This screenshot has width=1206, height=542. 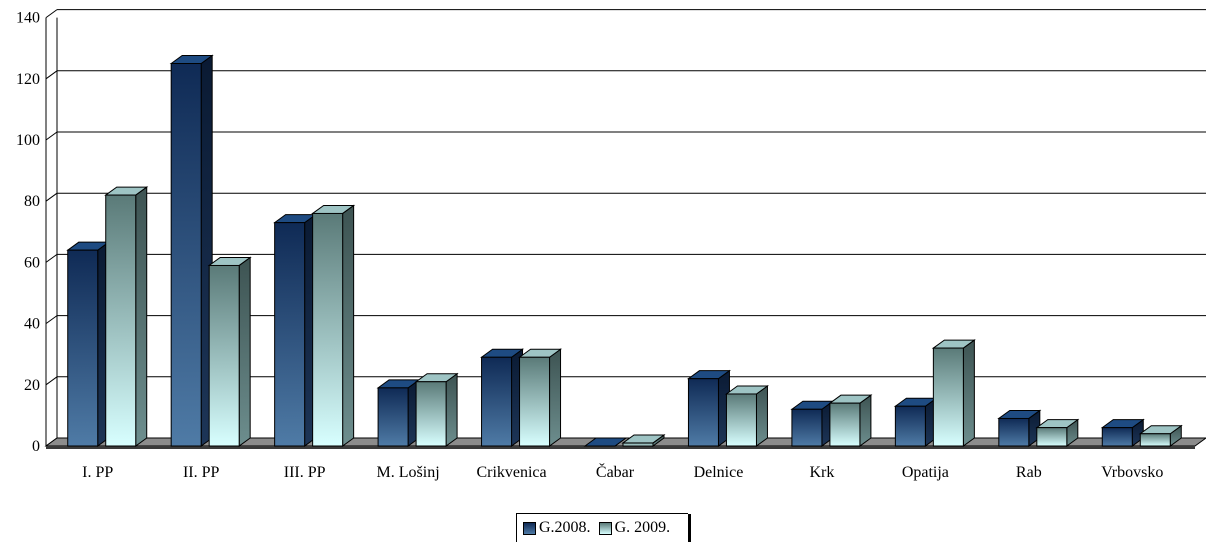 I want to click on y-tick-label: 100, so click(x=28, y=140).